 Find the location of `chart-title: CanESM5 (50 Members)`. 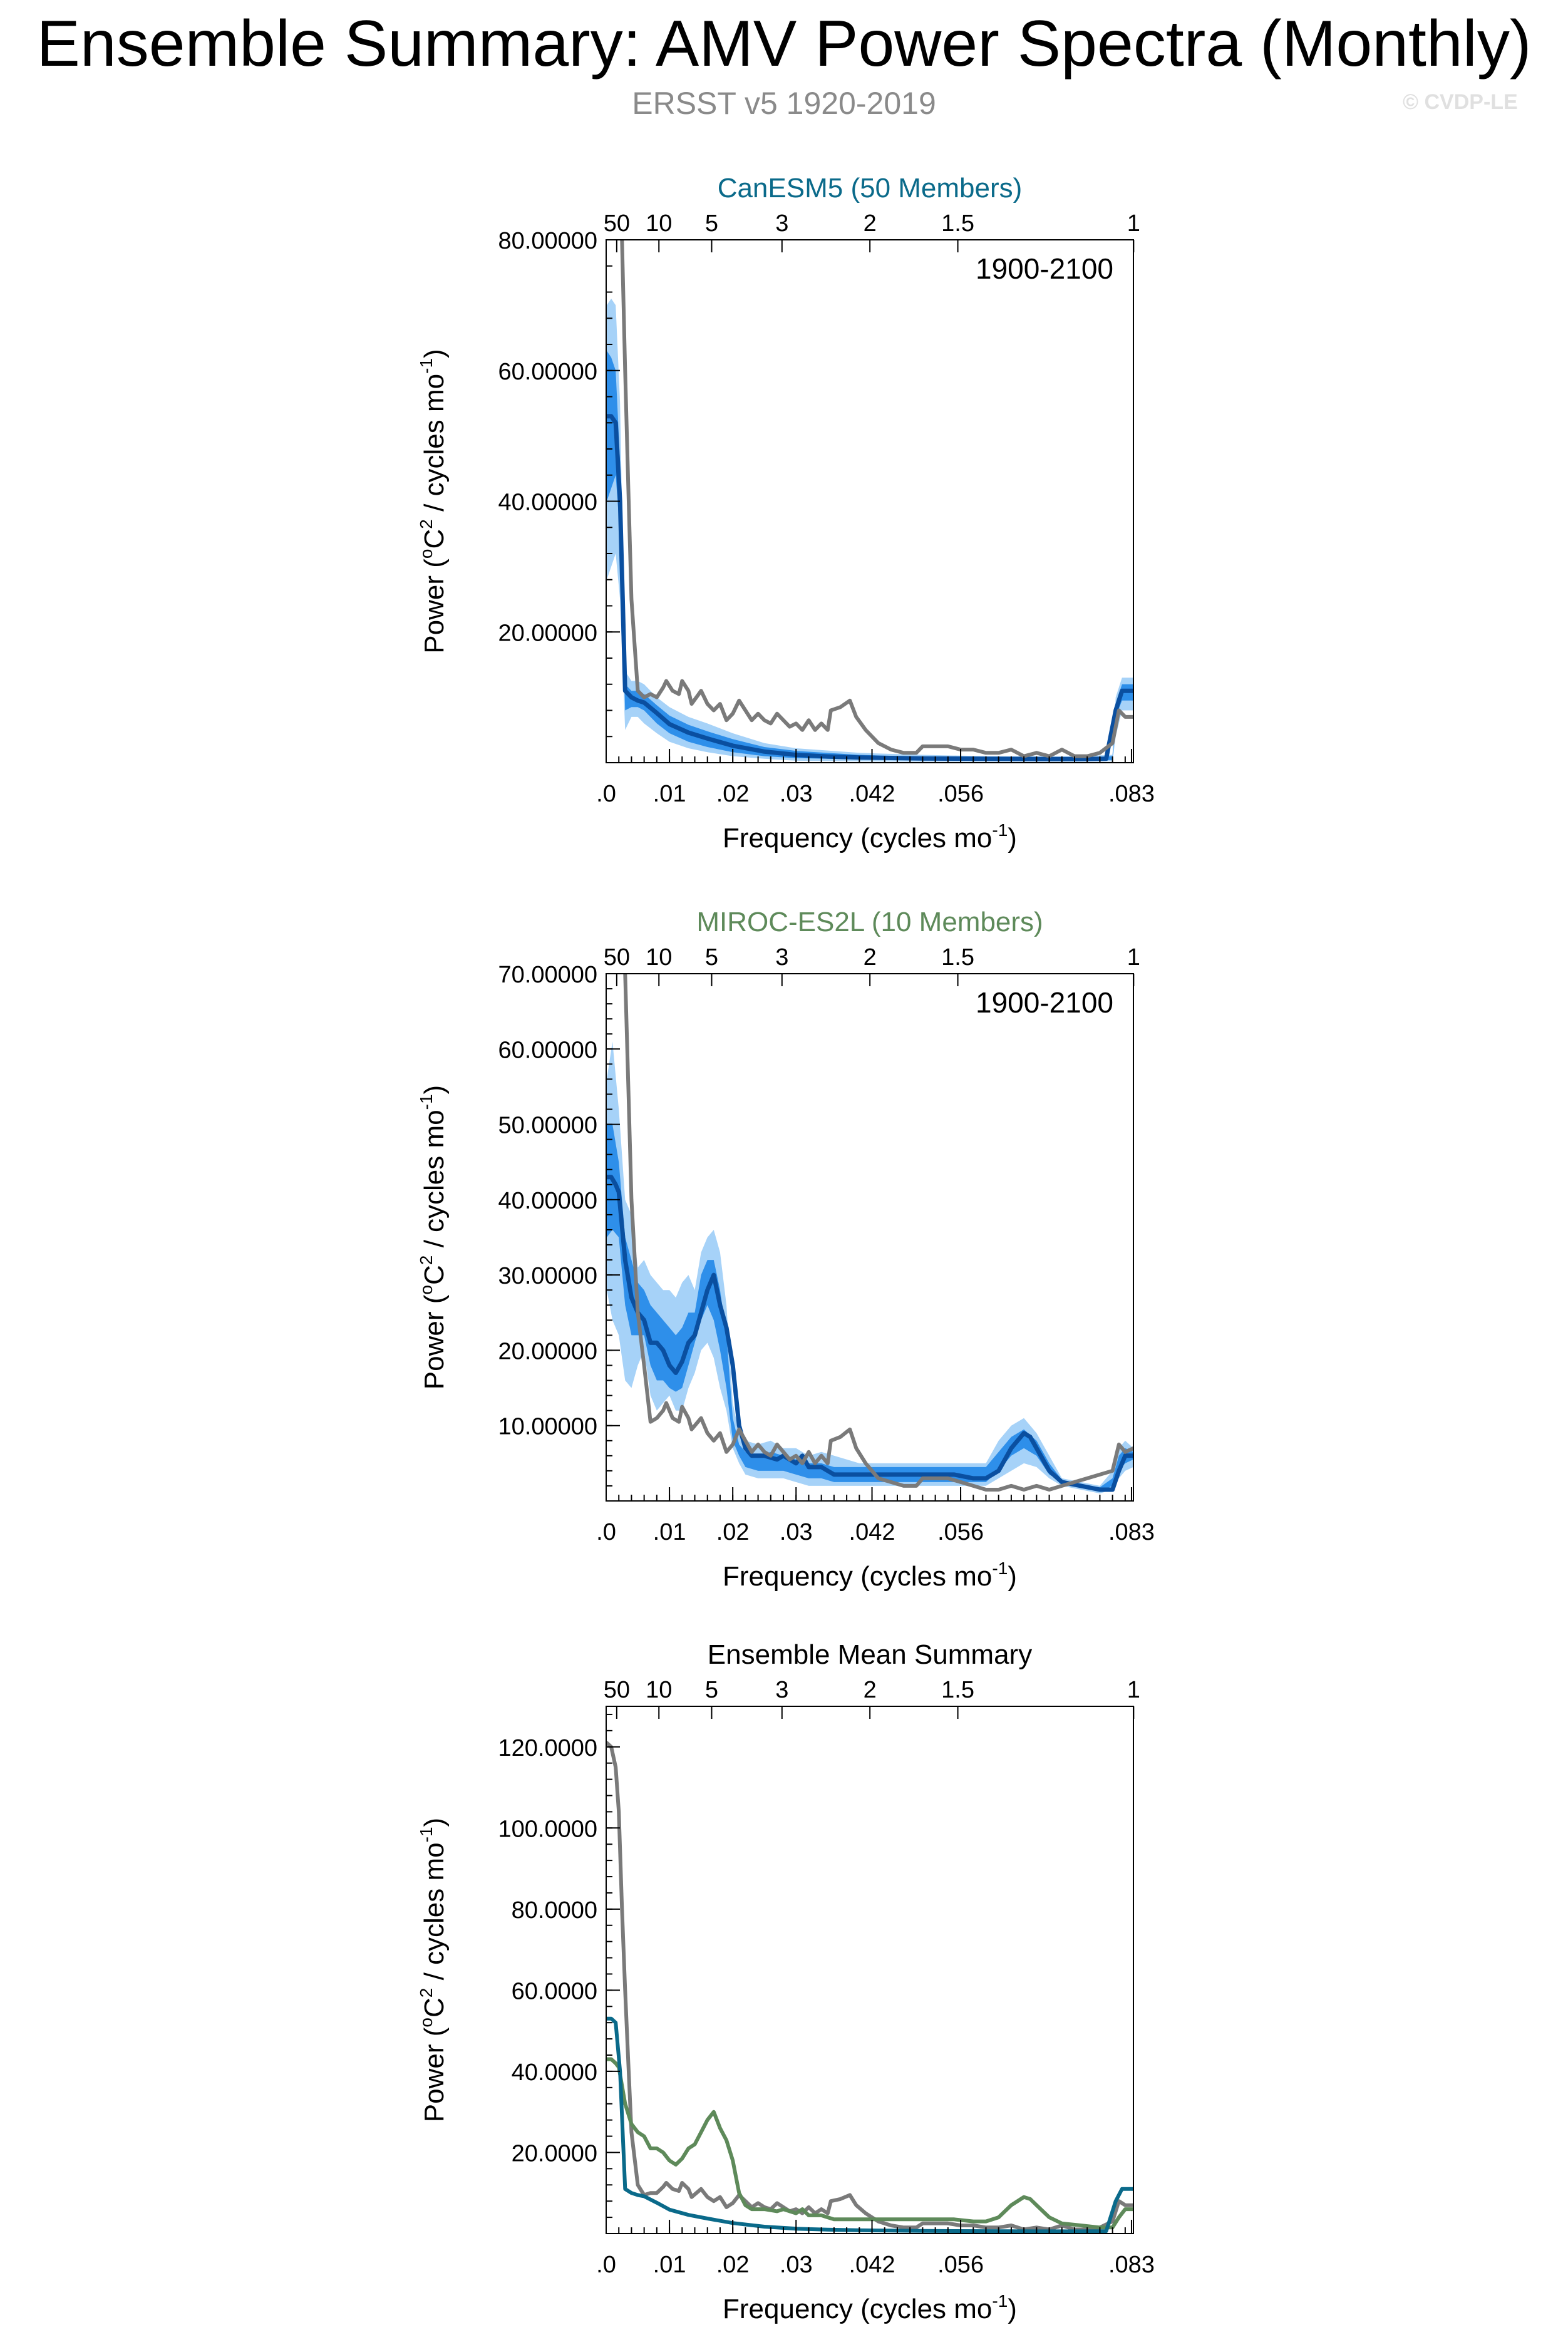

chart-title: CanESM5 (50 Members) is located at coordinates (870, 189).